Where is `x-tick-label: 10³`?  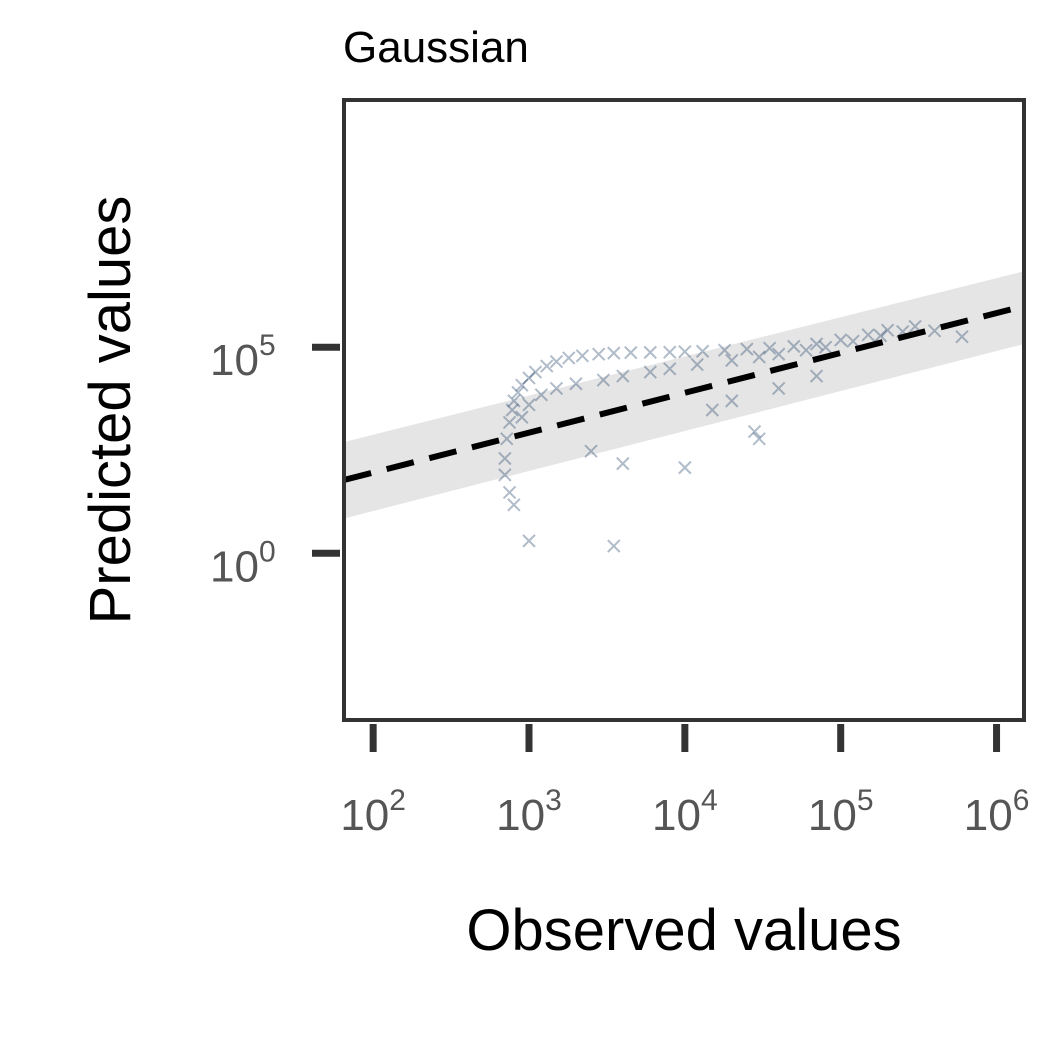
x-tick-label: 10³ is located at coordinates (529, 812).